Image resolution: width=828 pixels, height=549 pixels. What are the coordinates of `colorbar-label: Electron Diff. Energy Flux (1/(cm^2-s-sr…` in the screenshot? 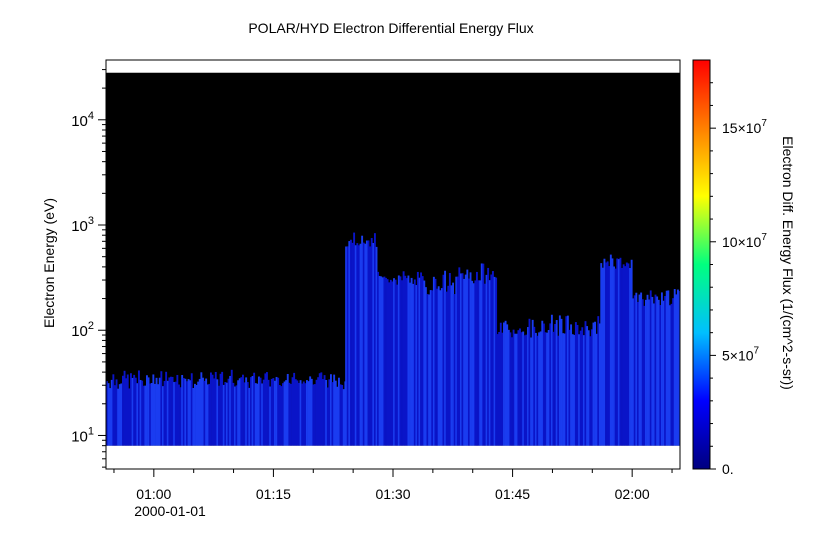 It's located at (788, 263).